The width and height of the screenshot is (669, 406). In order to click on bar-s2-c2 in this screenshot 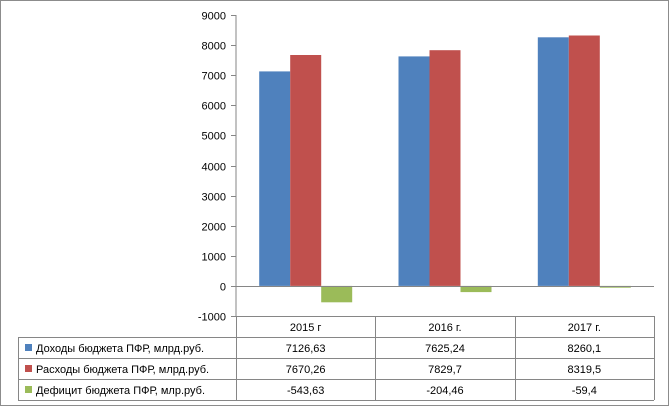, I will do `click(445, 168)`.